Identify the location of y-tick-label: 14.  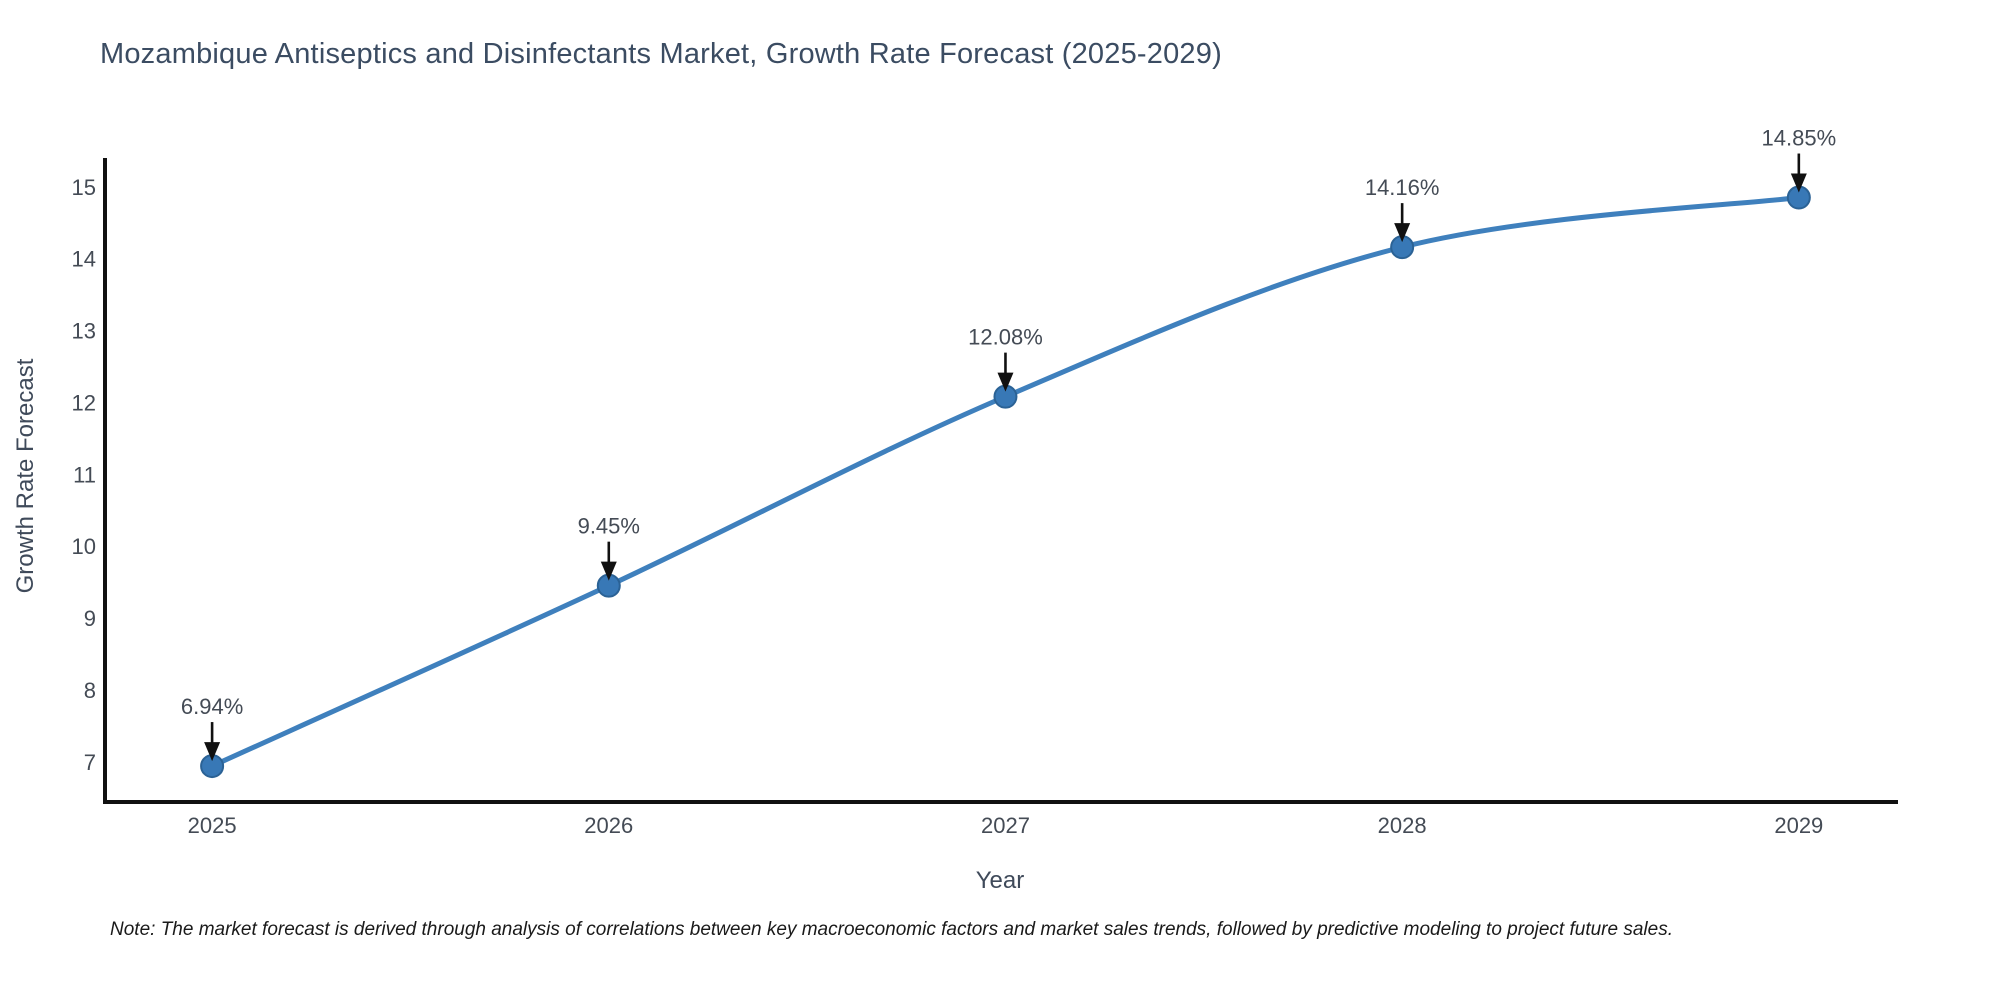
(84, 259).